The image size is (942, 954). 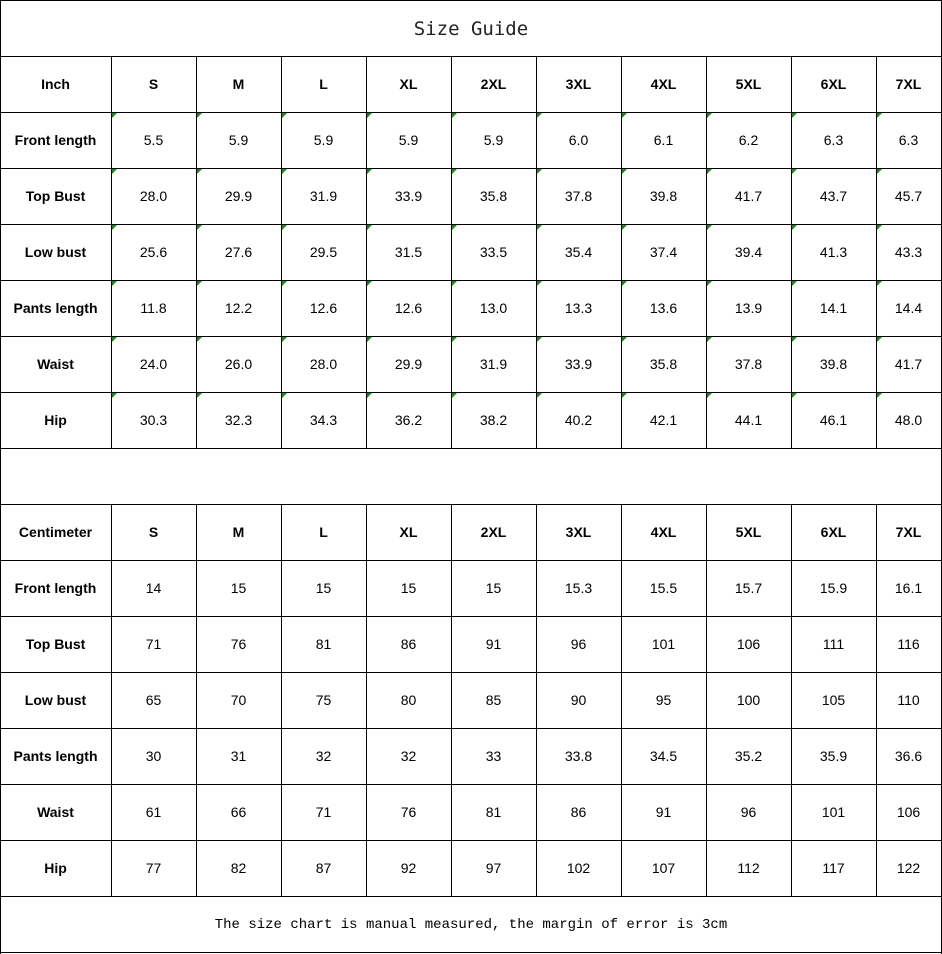 What do you see at coordinates (578, 868) in the screenshot?
I see `measurement-cell: 102` at bounding box center [578, 868].